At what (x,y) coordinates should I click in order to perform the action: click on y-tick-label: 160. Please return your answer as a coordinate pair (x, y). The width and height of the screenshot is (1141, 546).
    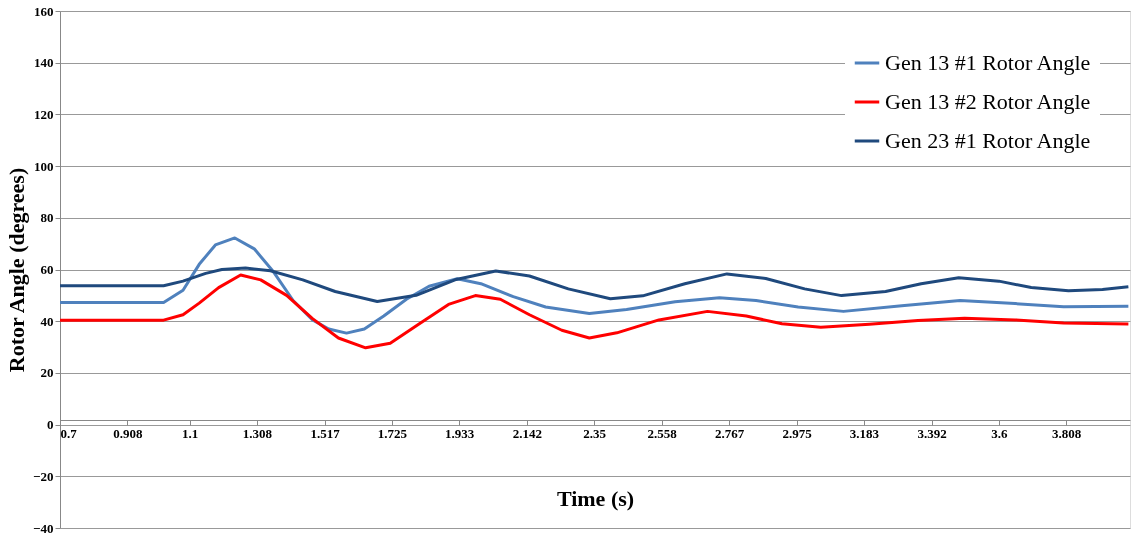
    Looking at the image, I should click on (44, 11).